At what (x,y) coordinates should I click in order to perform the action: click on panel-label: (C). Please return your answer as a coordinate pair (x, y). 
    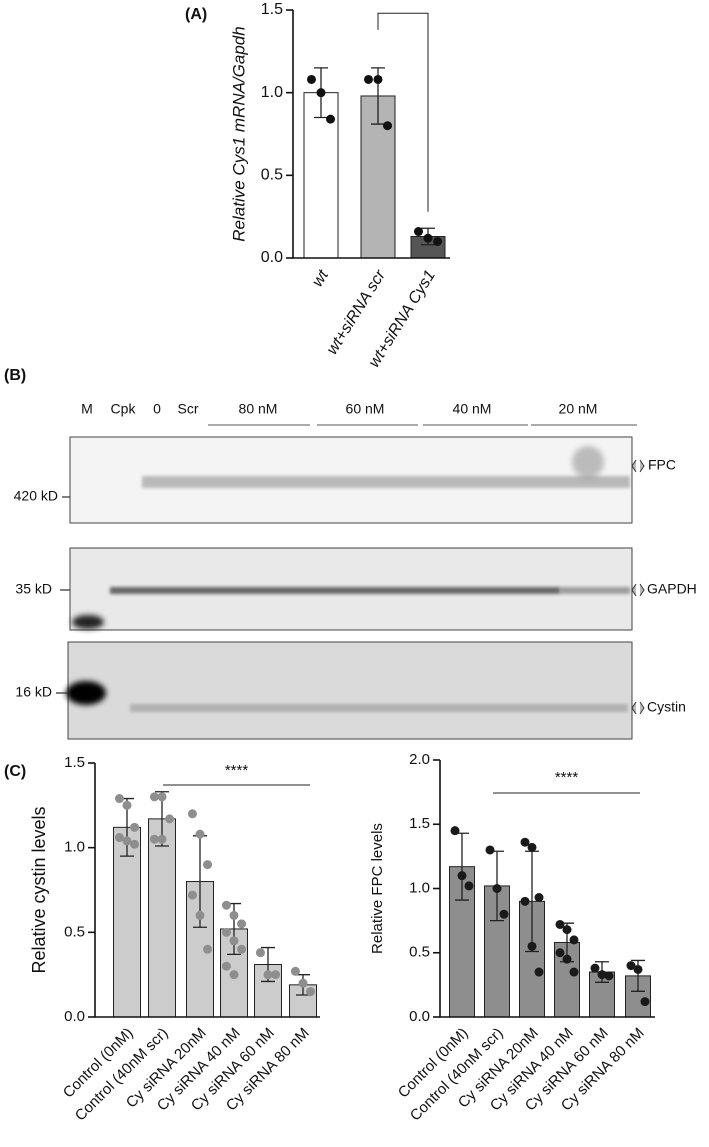
    Looking at the image, I should click on (15, 771).